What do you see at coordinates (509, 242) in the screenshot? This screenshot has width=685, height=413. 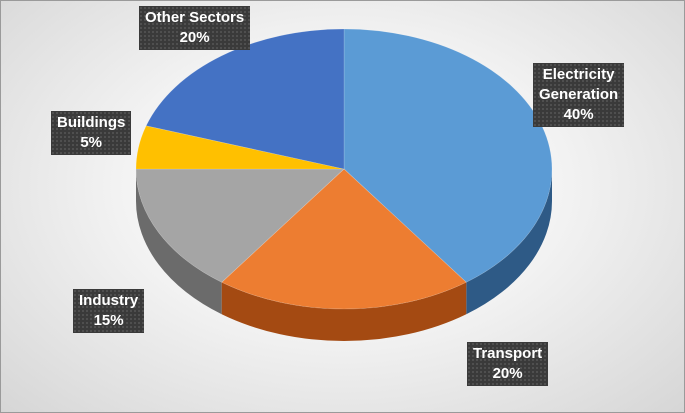 I see `slice-side-electricity-generation` at bounding box center [509, 242].